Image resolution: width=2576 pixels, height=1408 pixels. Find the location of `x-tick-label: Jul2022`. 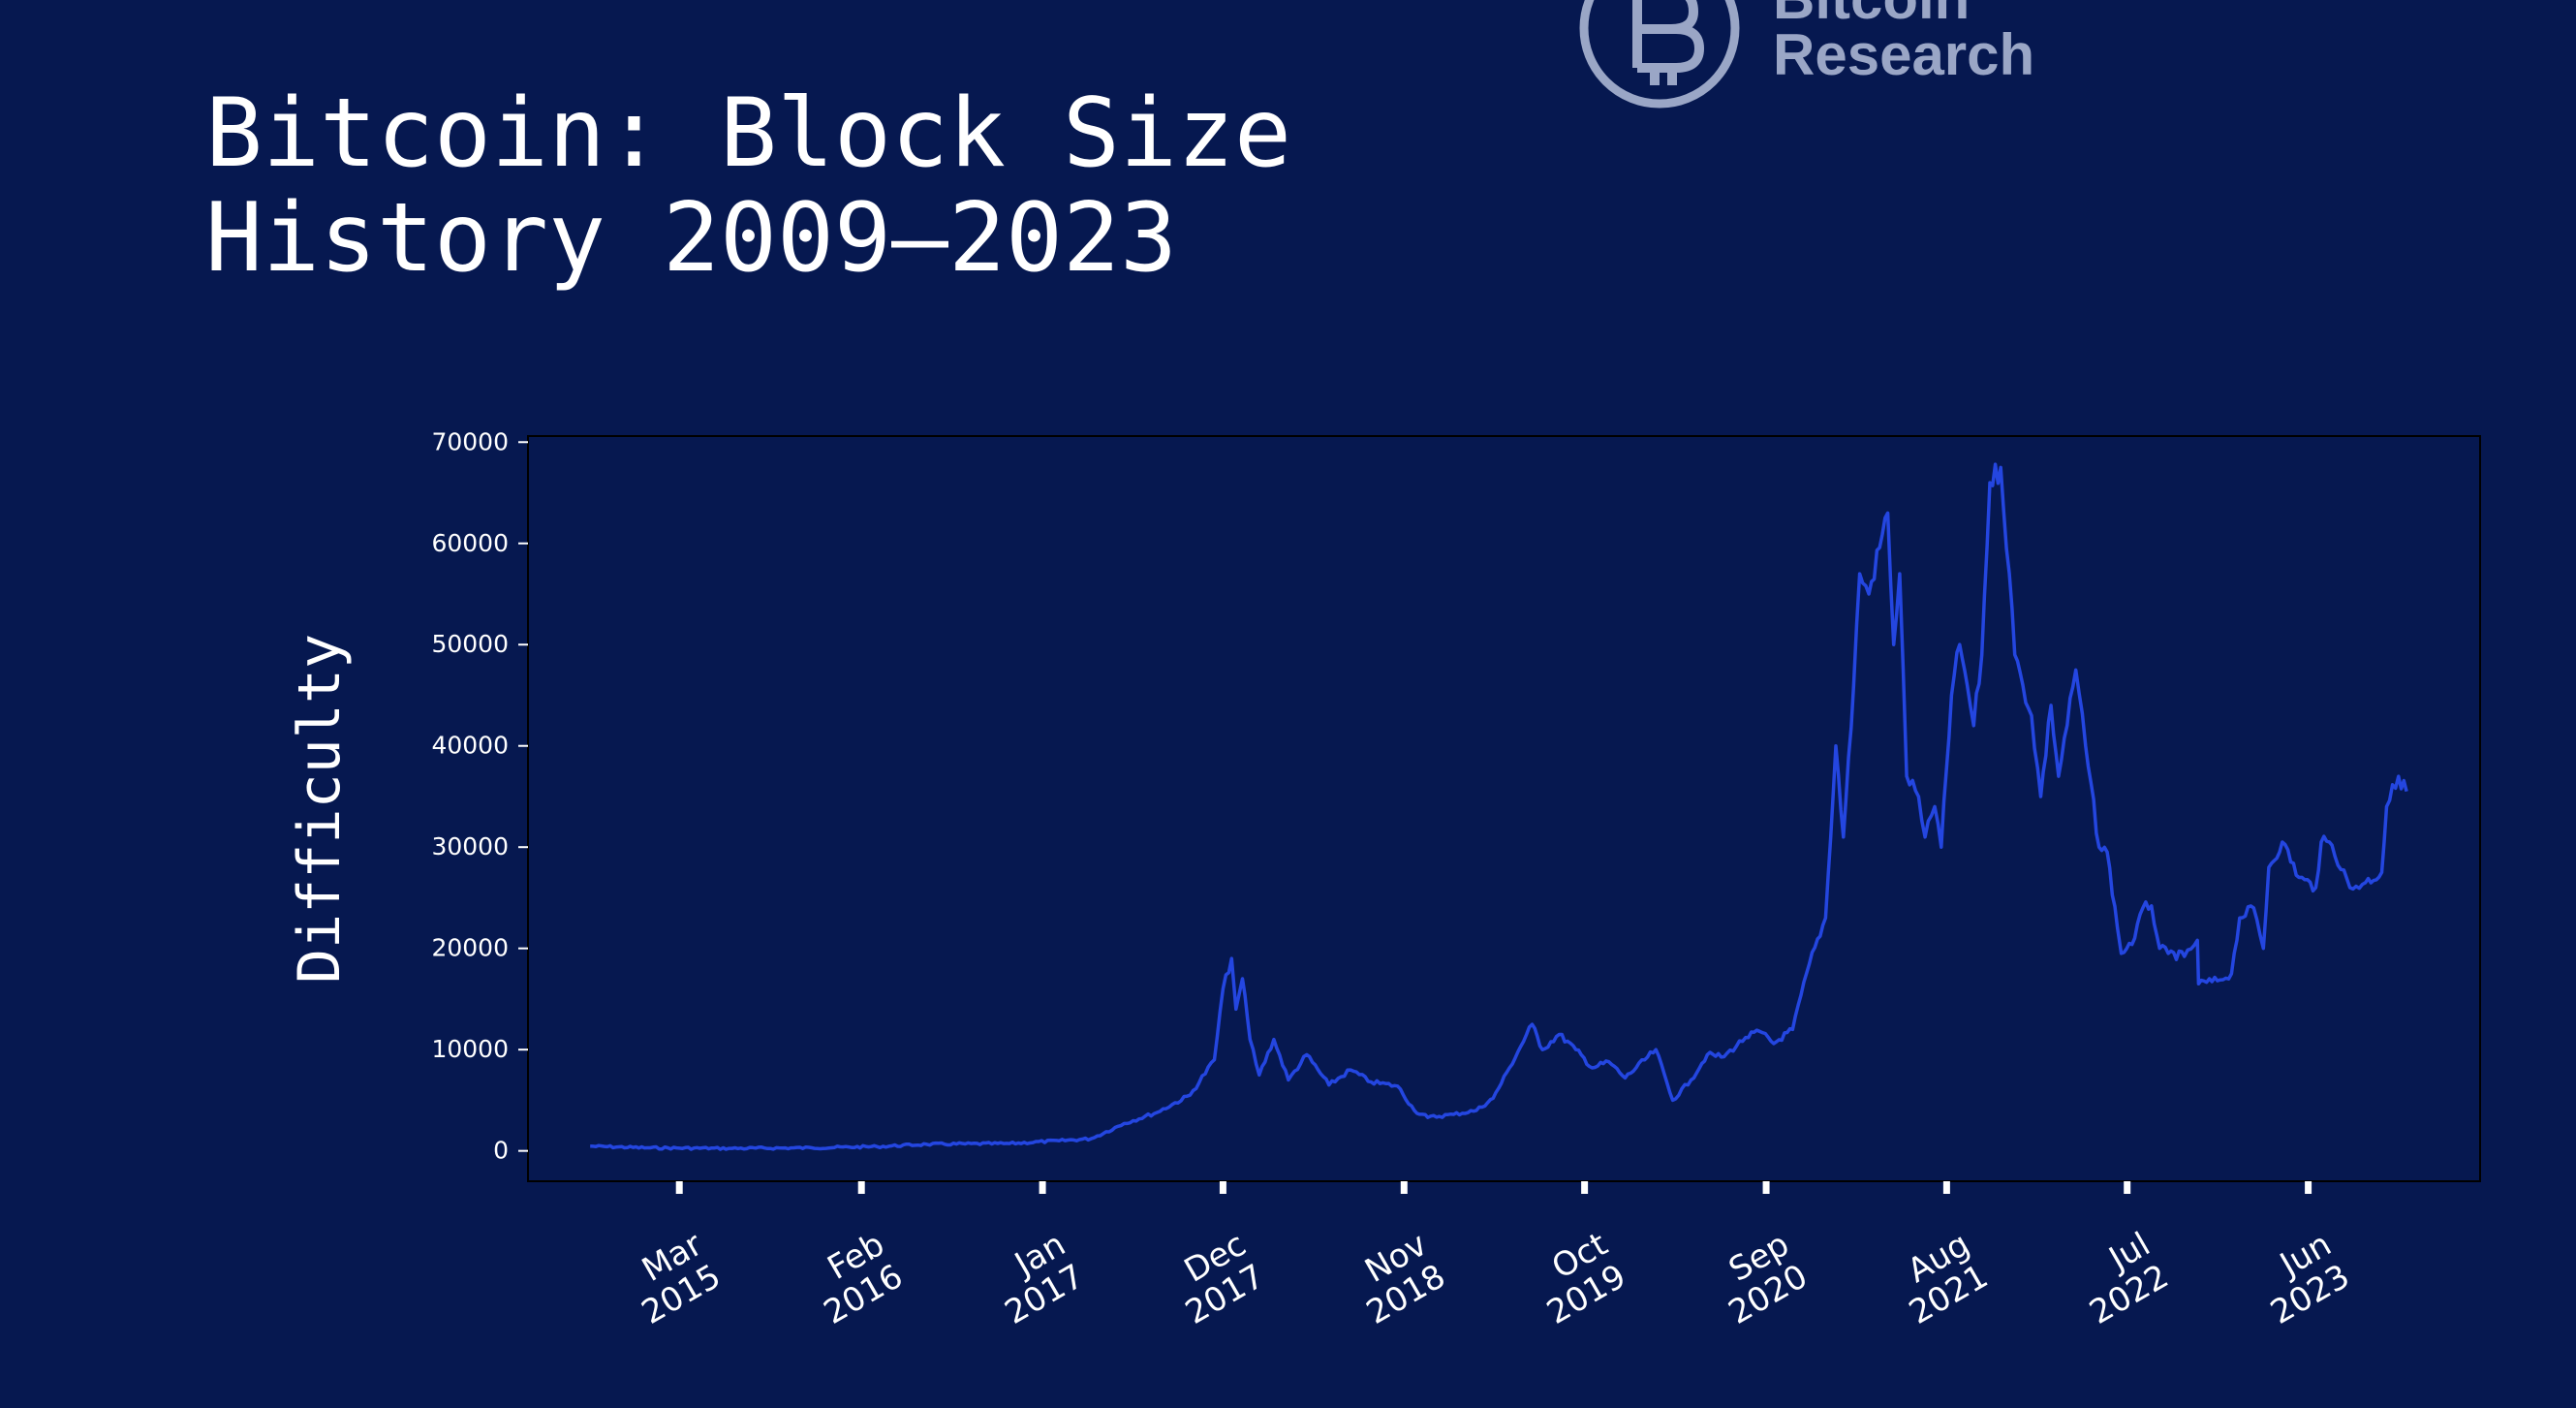

x-tick-label: Jul2022 is located at coordinates (2119, 1278).